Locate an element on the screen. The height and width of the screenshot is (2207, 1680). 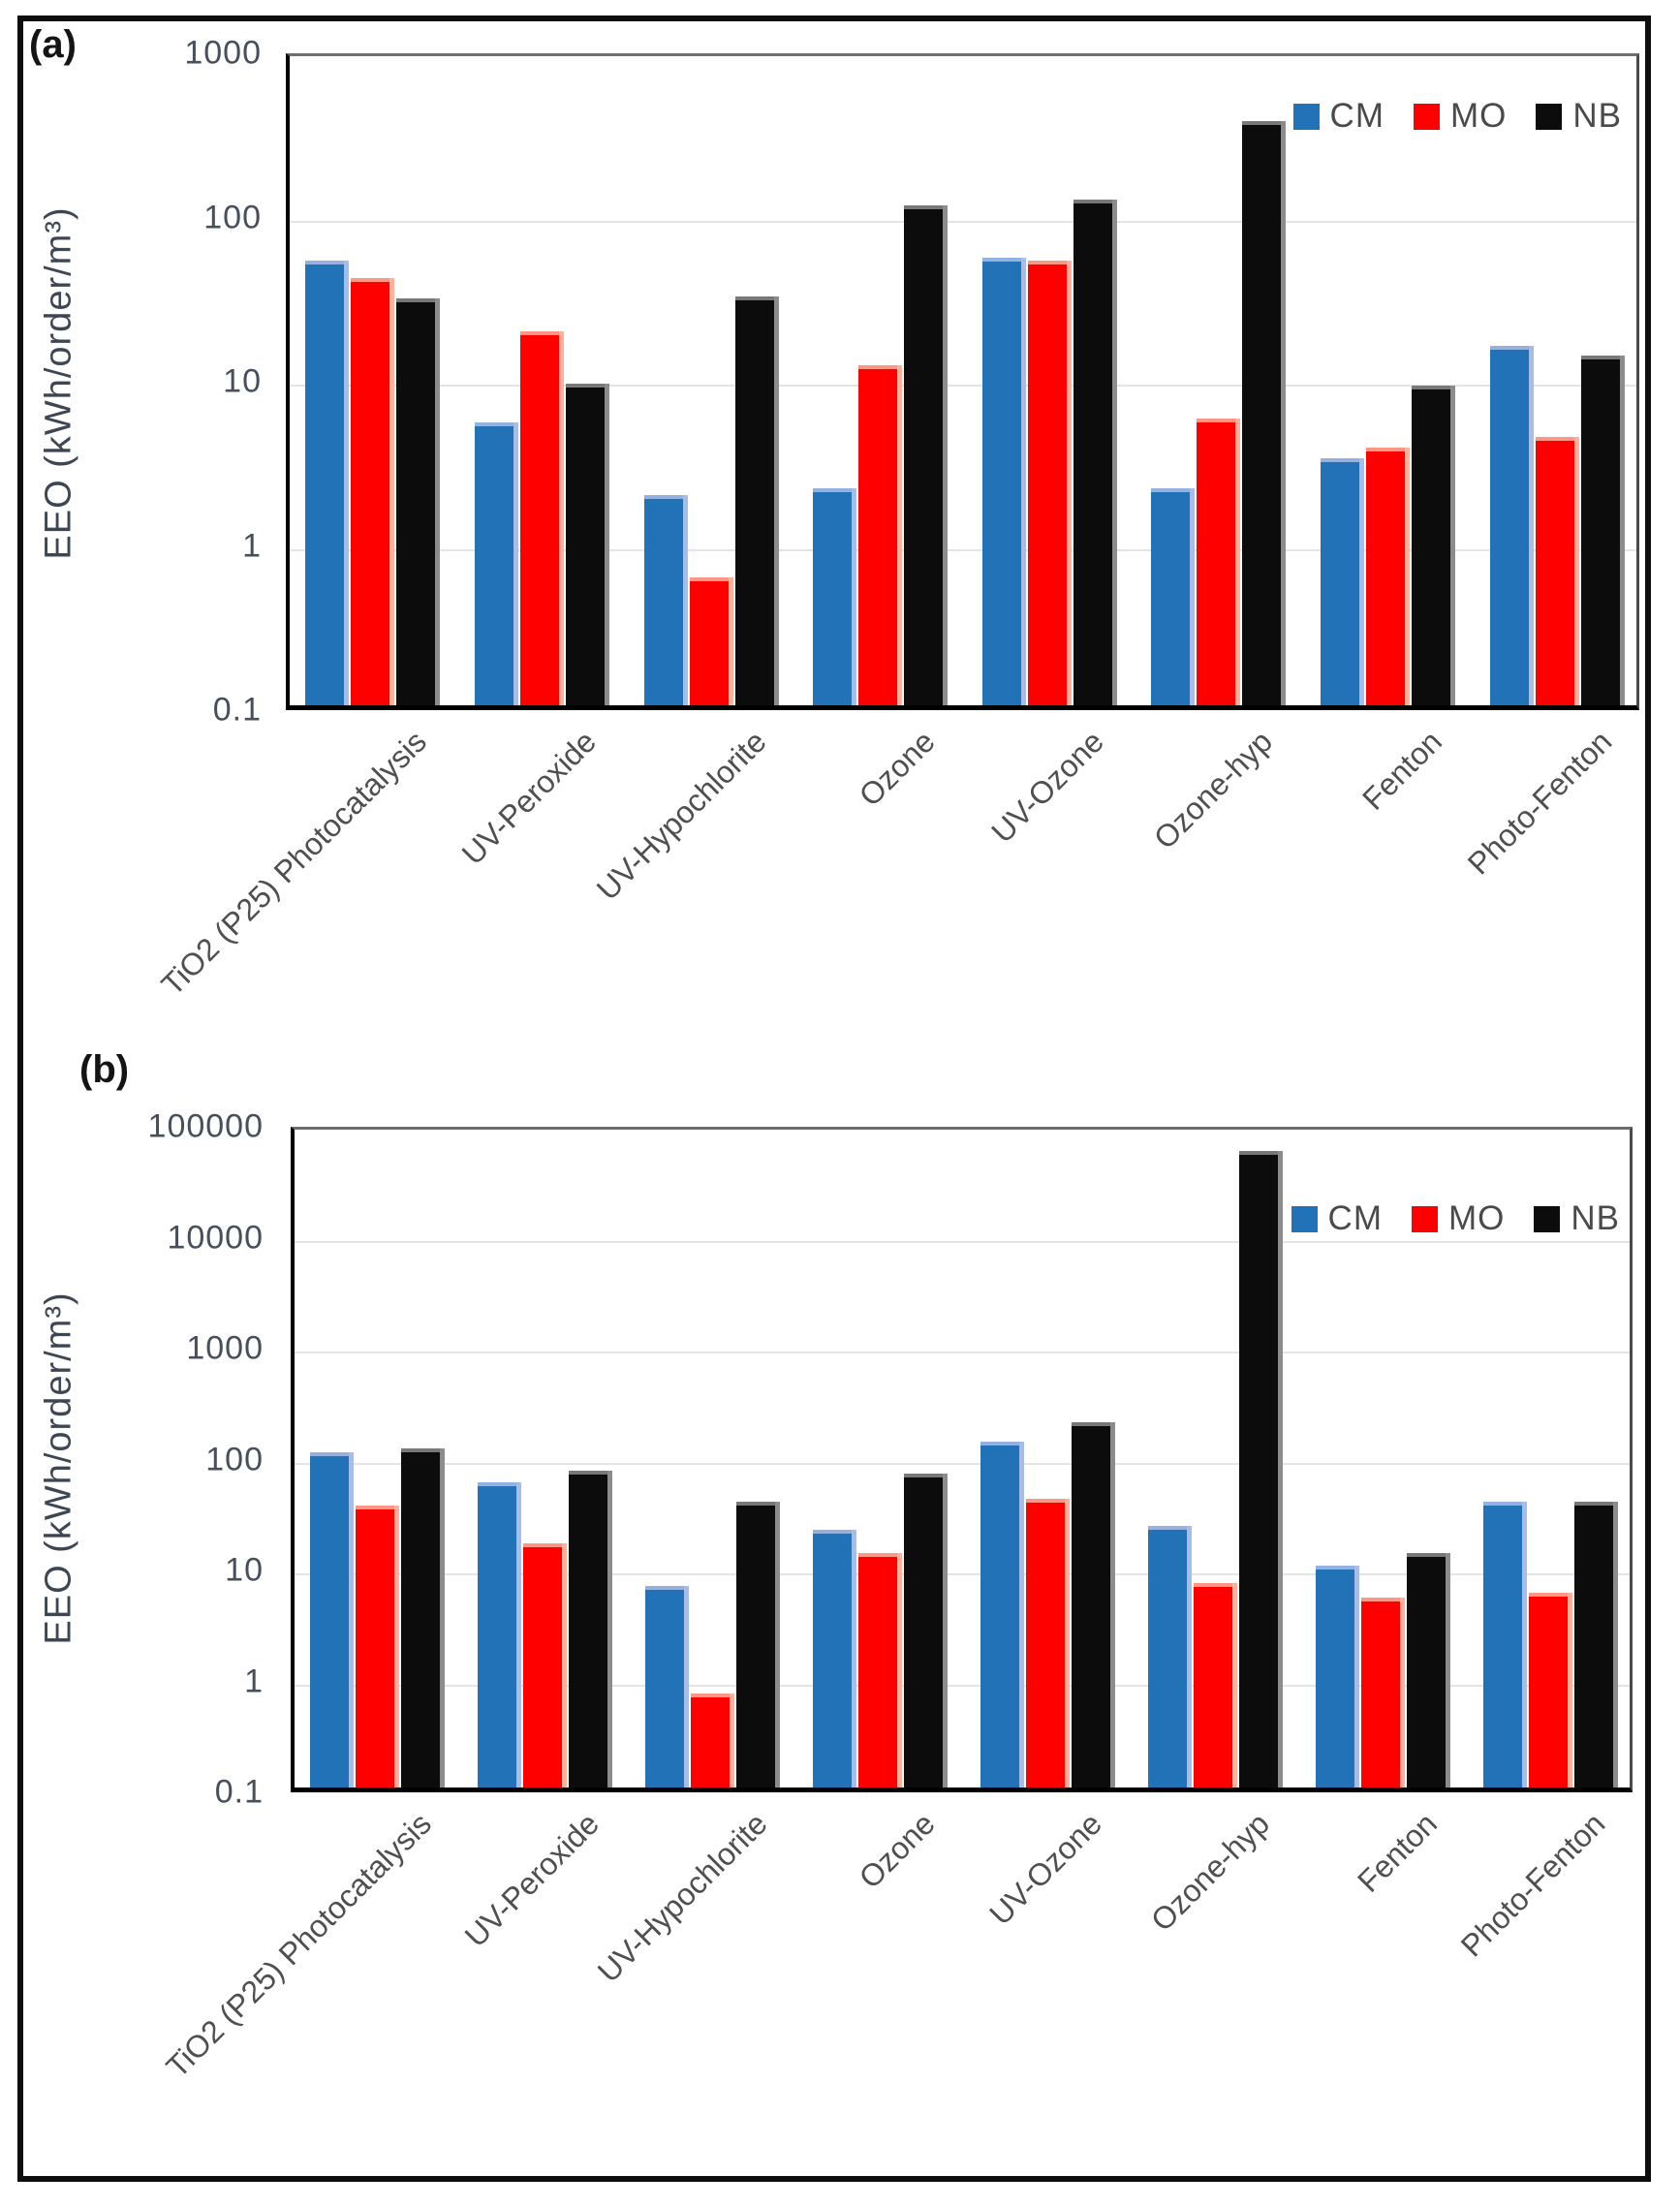
panel-a-y-axis-title-wrap: EEO (kWh/order/m³) is located at coordinates (59, 382).